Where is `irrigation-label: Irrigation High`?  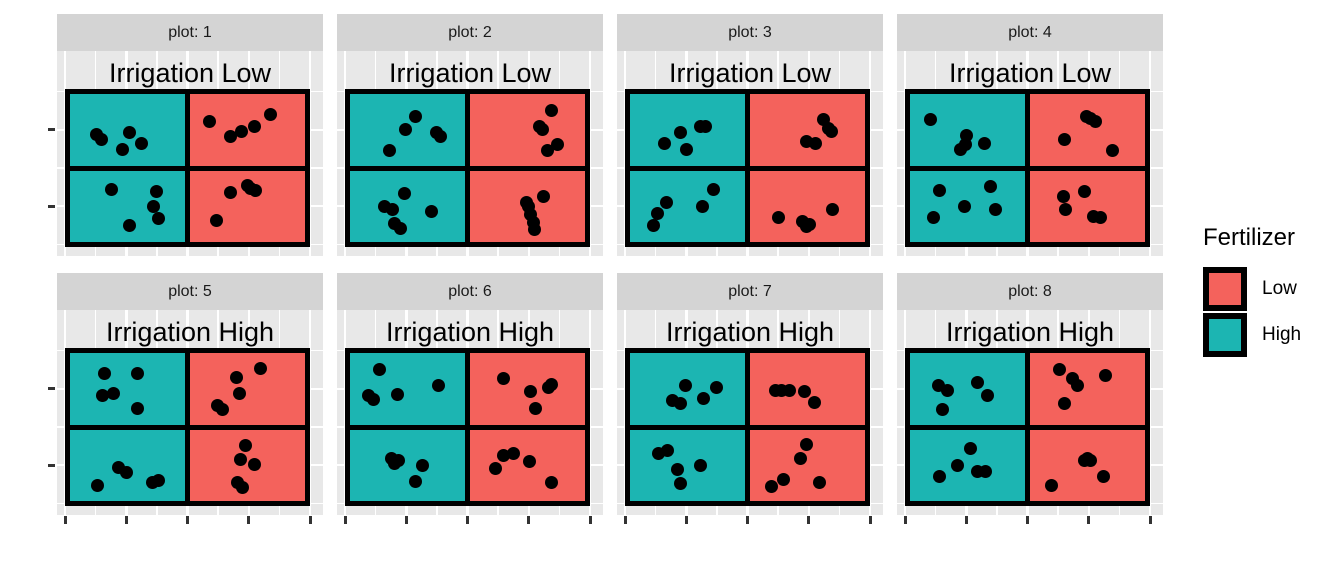 irrigation-label: Irrigation High is located at coordinates (470, 332).